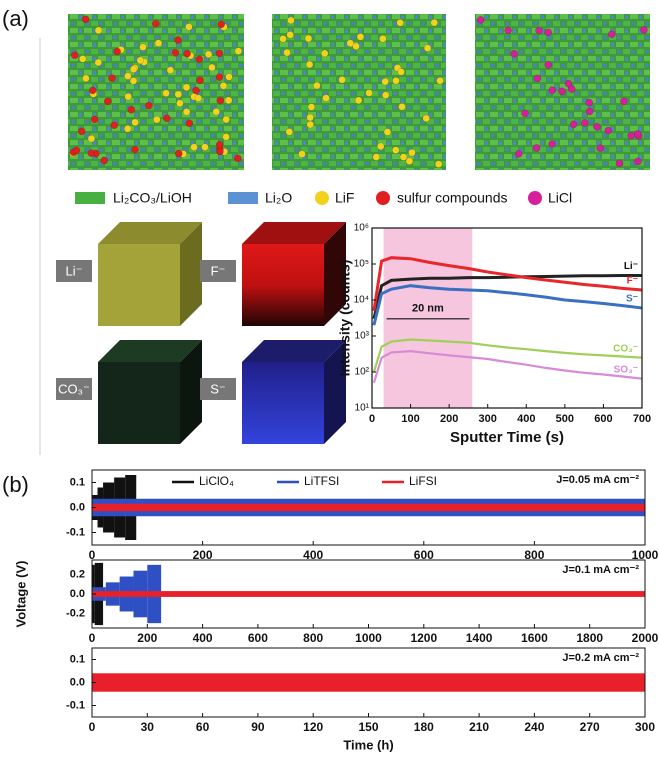 The image size is (659, 758). I want to click on y-tick-label: -0.1, so click(75, 532).